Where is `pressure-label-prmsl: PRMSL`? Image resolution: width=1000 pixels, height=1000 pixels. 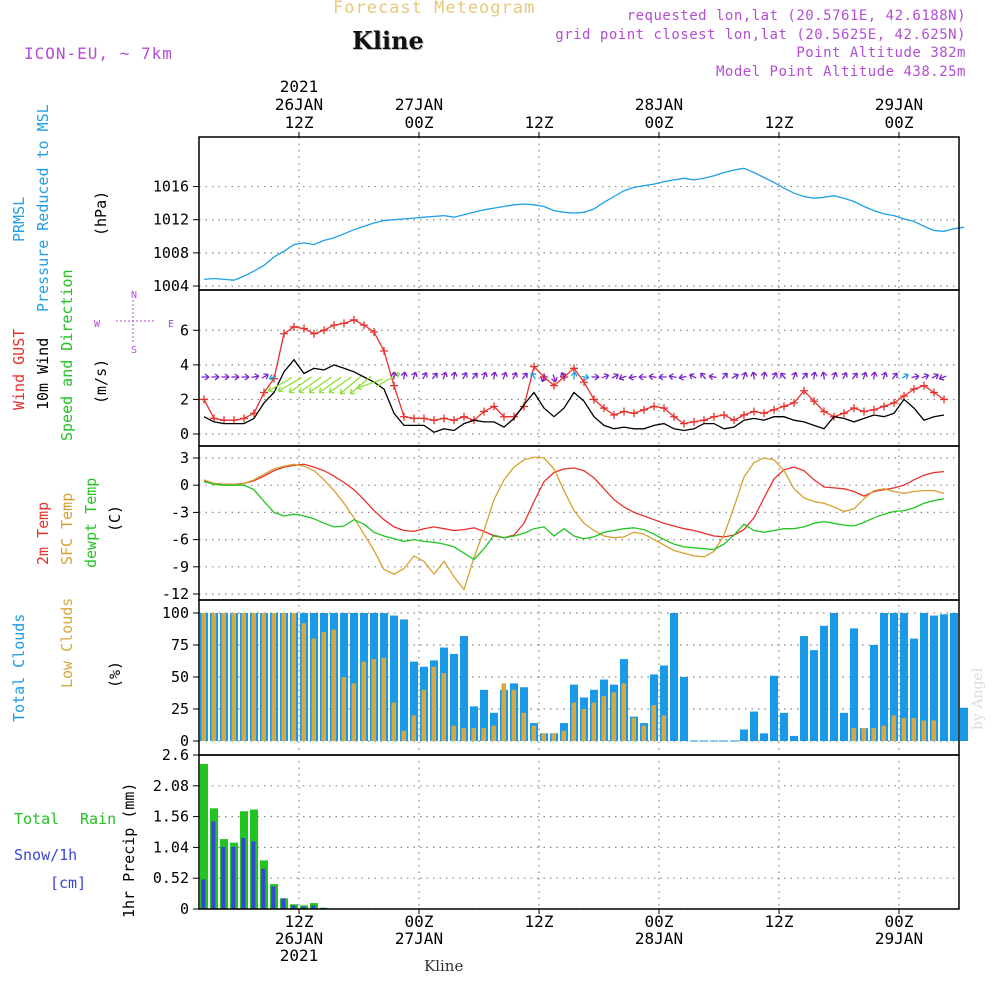
pressure-label-prmsl: PRMSL is located at coordinates (19, 219).